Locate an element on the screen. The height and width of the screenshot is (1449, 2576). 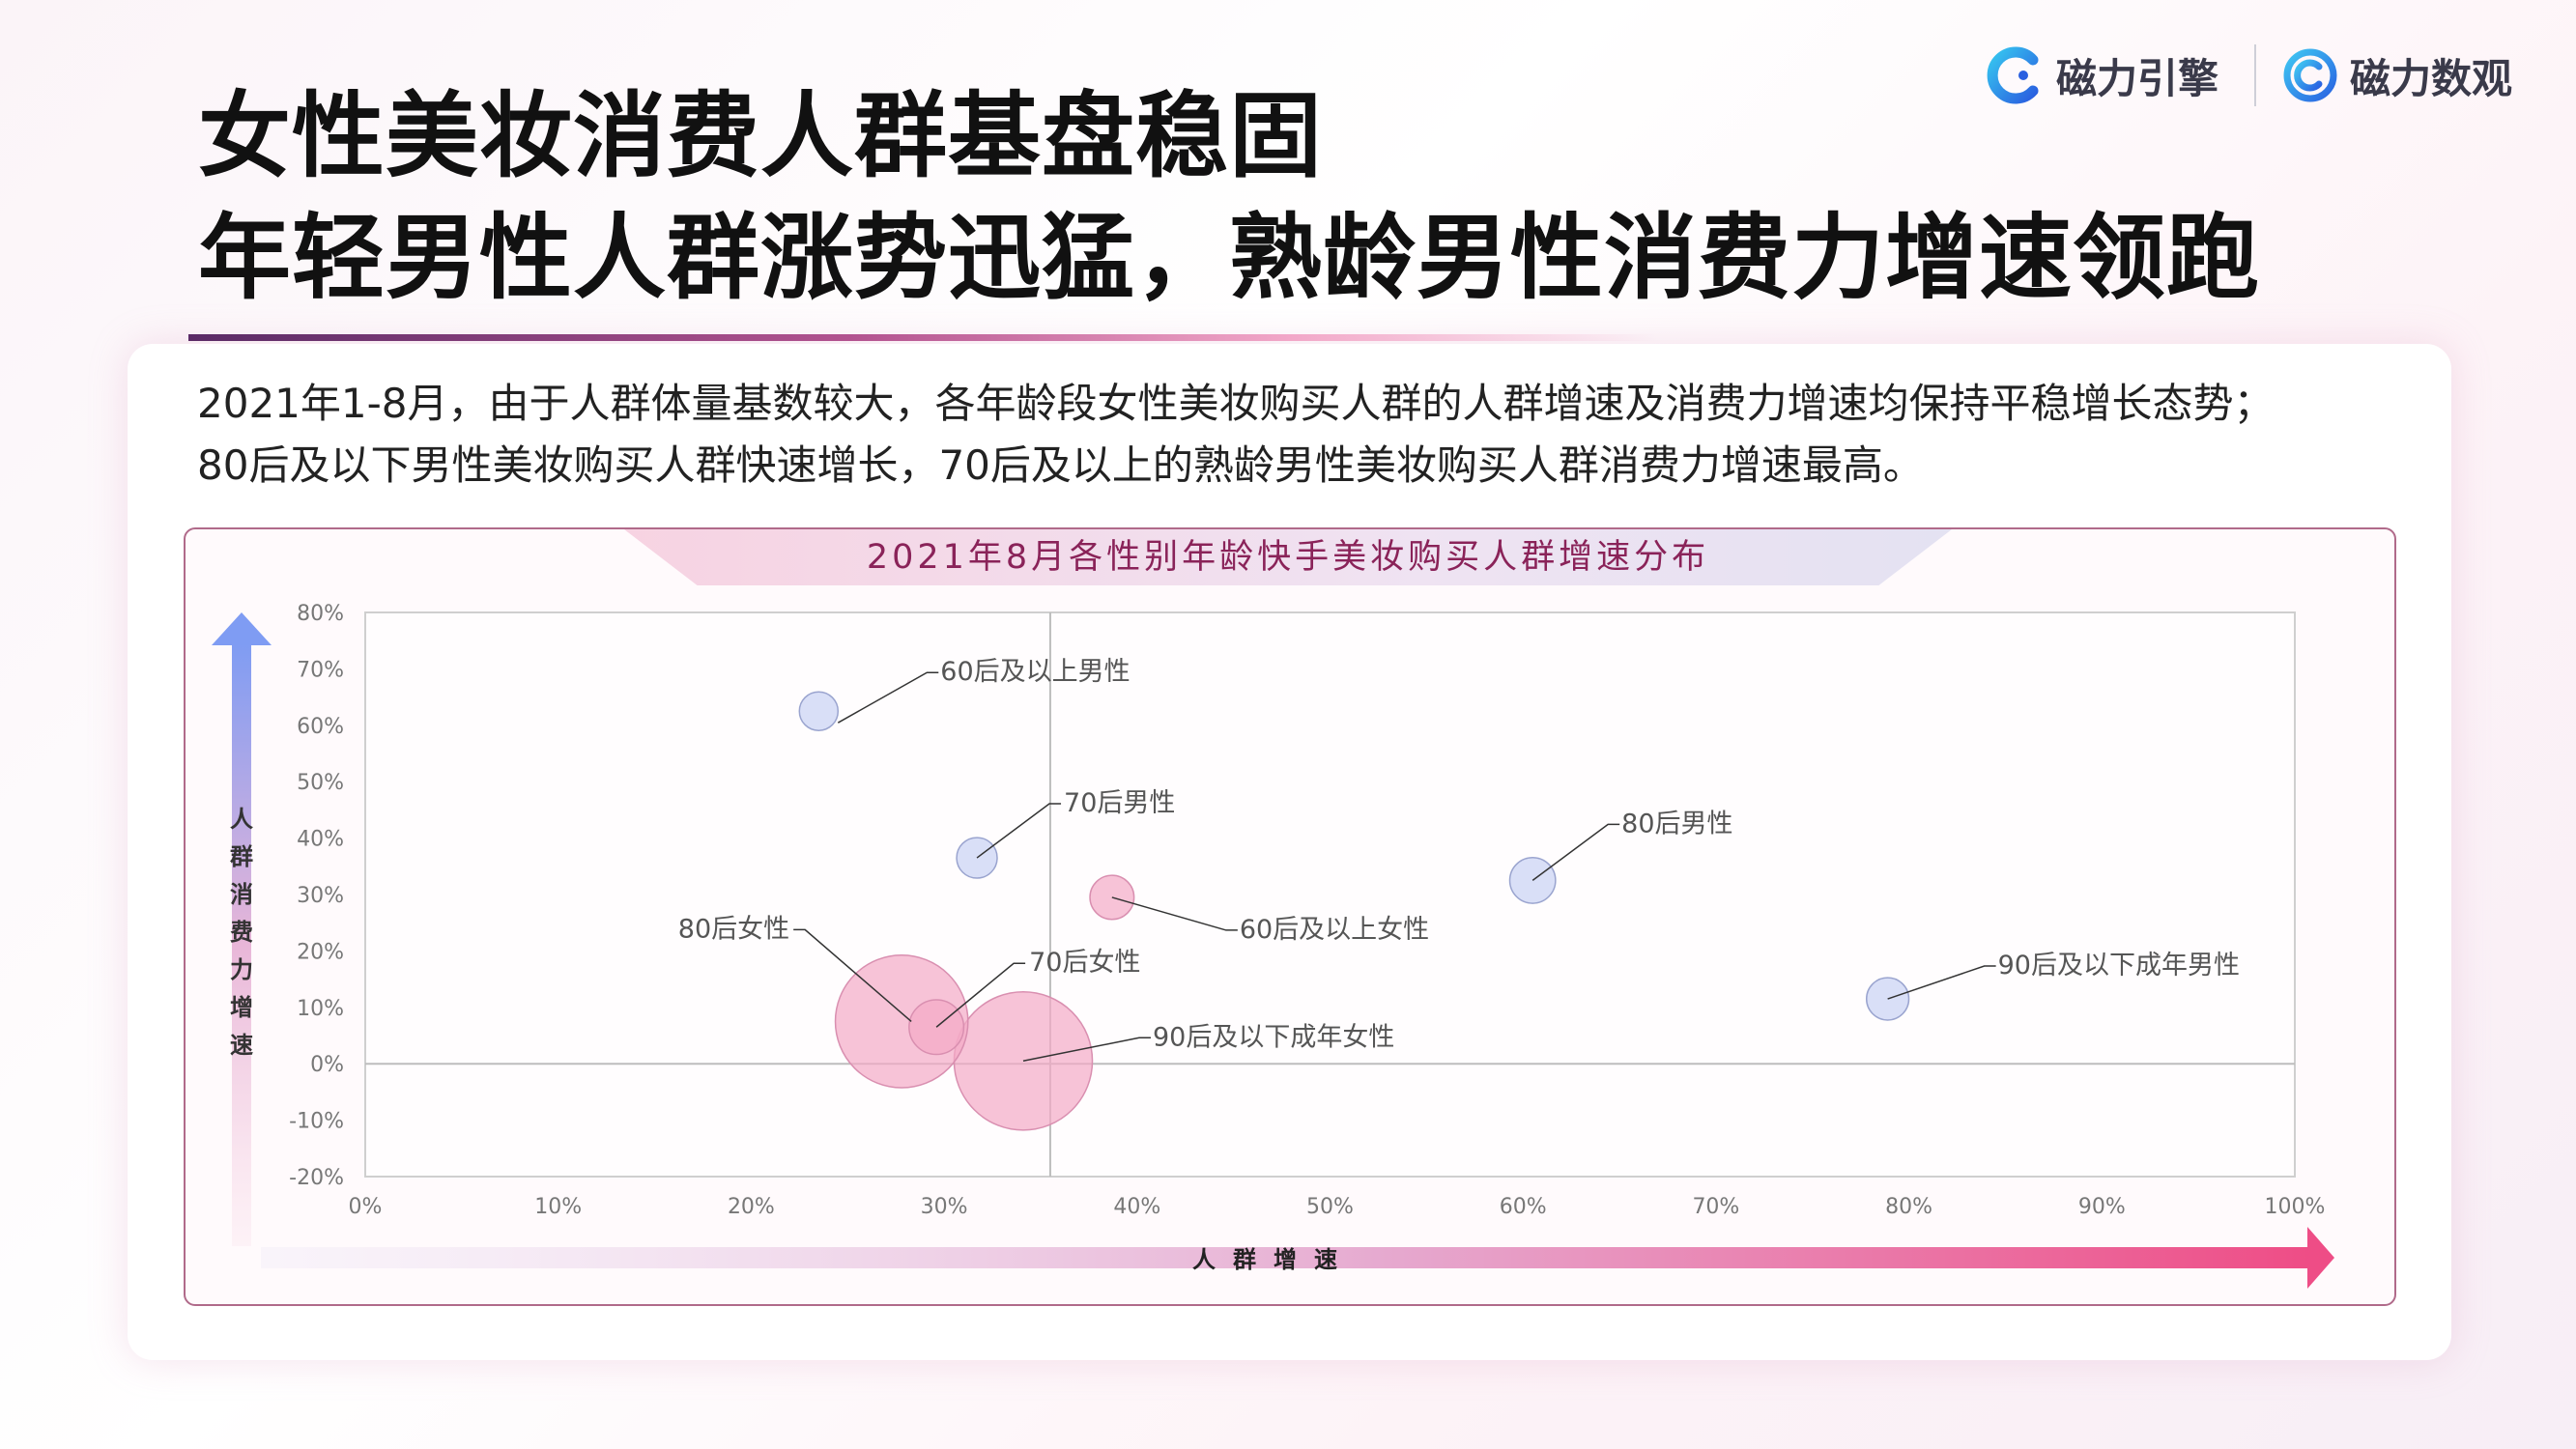
logo-cili-engine: 磁力引擎 is located at coordinates (2100, 75).